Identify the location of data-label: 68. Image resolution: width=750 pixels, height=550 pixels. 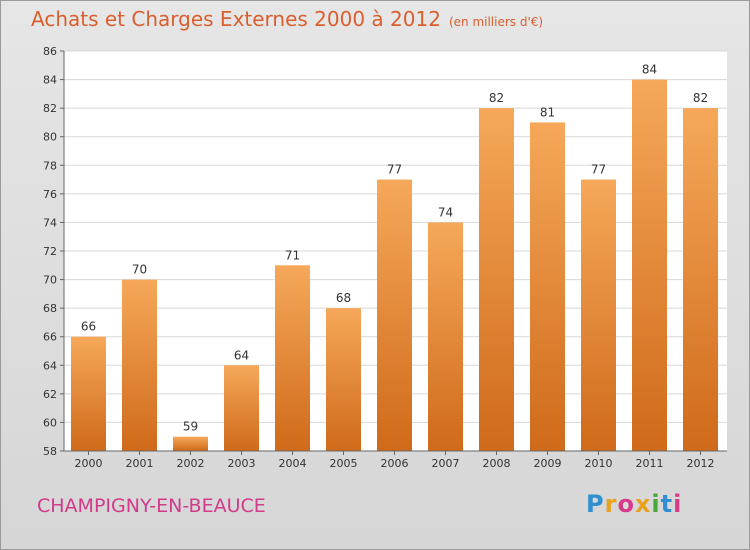
(343, 298).